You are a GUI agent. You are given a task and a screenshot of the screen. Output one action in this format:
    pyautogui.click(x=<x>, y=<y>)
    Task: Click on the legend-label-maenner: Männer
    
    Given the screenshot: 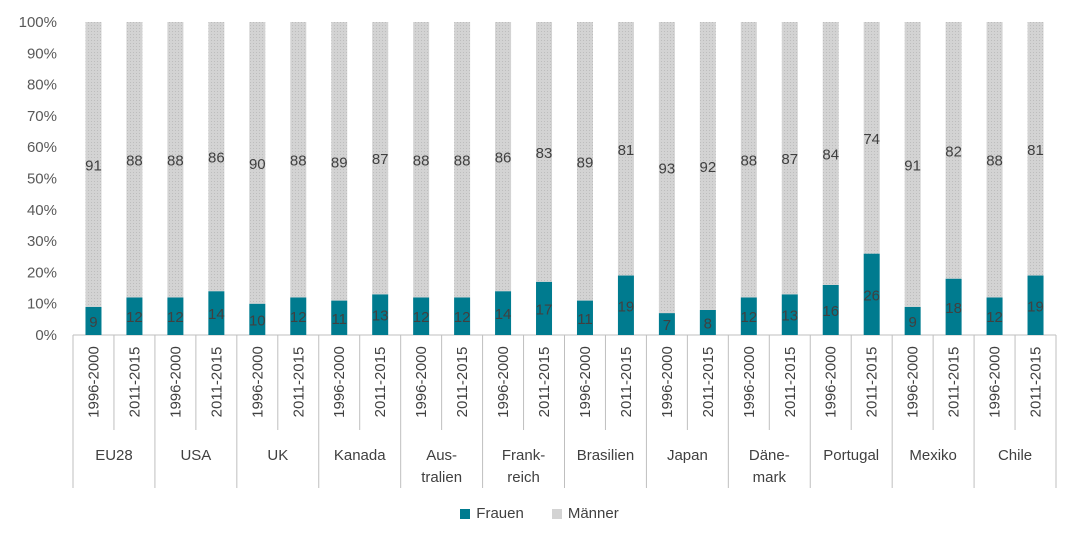 What is the action you would take?
    pyautogui.click(x=593, y=513)
    